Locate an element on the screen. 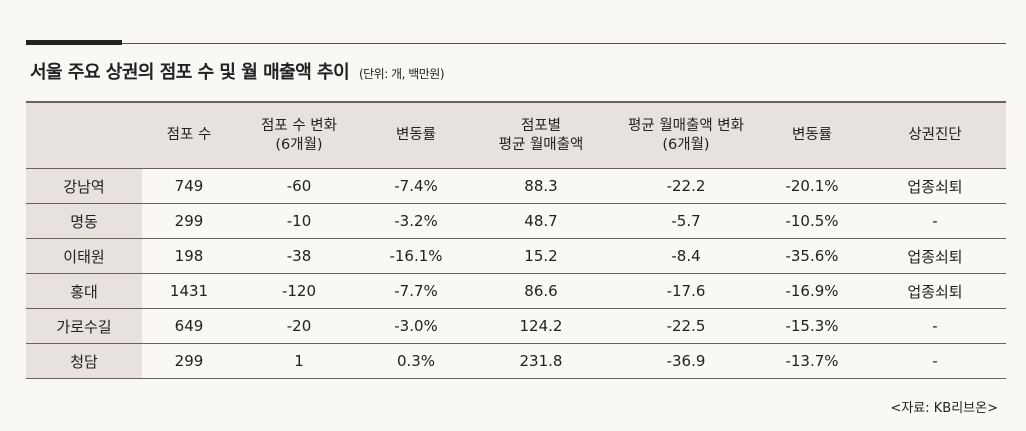 The height and width of the screenshot is (431, 1026). table-cell: -16.9% is located at coordinates (812, 291).